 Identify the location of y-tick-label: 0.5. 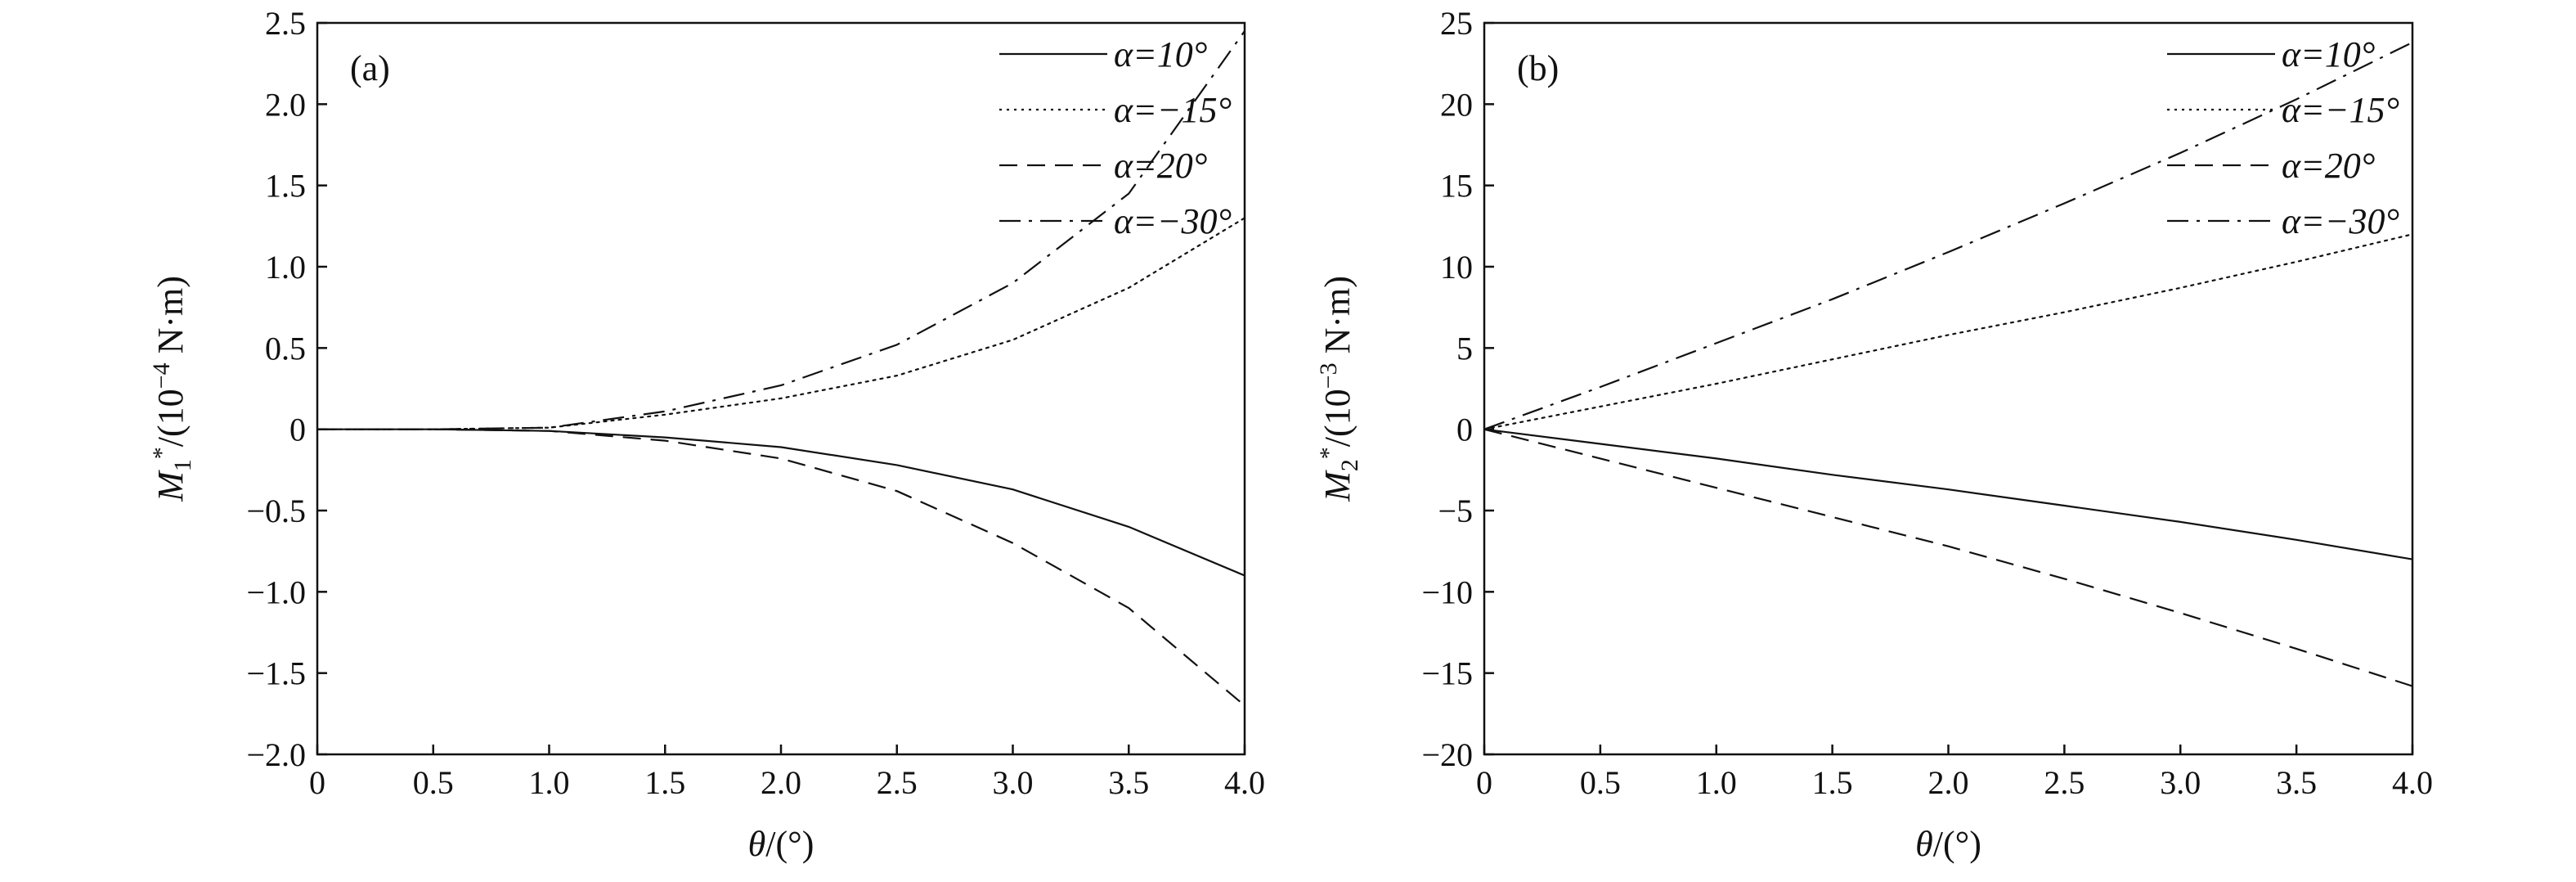
(285, 349).